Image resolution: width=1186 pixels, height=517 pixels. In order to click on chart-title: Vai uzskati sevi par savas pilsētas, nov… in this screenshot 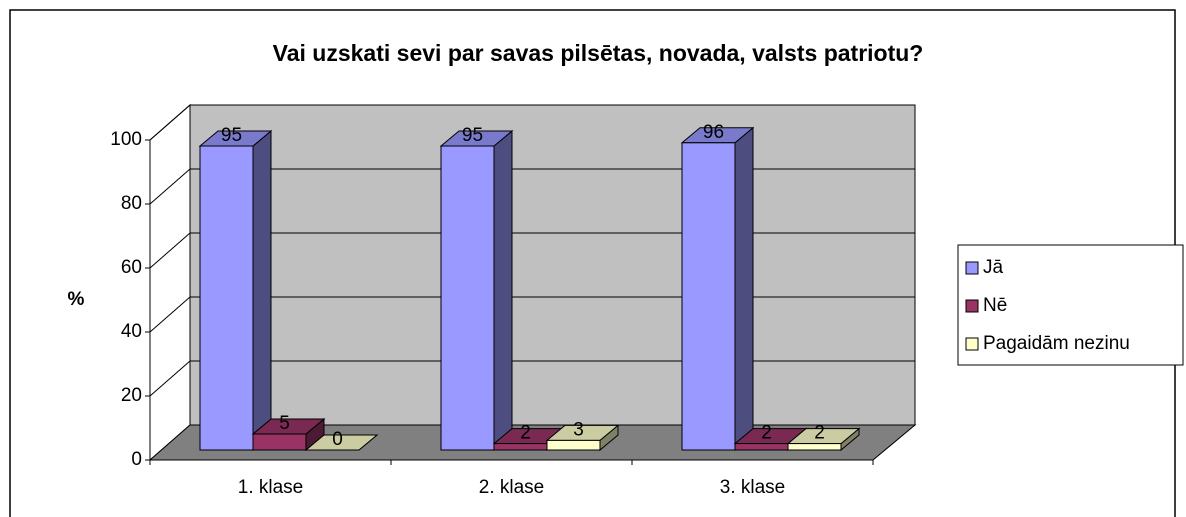, I will do `click(598, 53)`.